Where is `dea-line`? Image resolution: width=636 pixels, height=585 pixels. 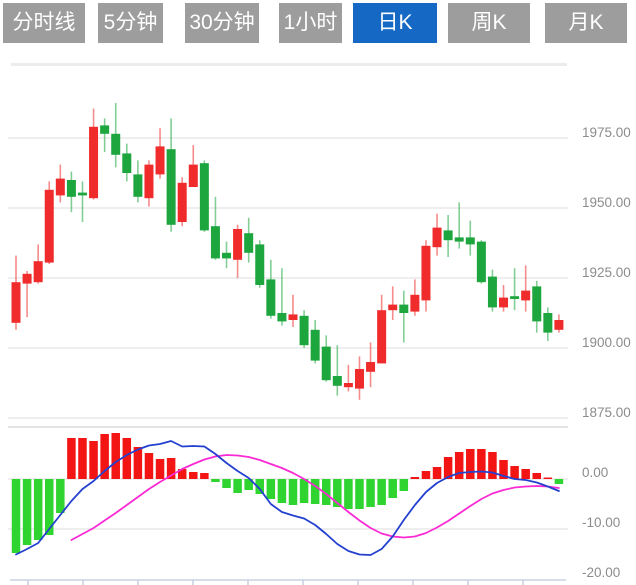 dea-line is located at coordinates (315, 497).